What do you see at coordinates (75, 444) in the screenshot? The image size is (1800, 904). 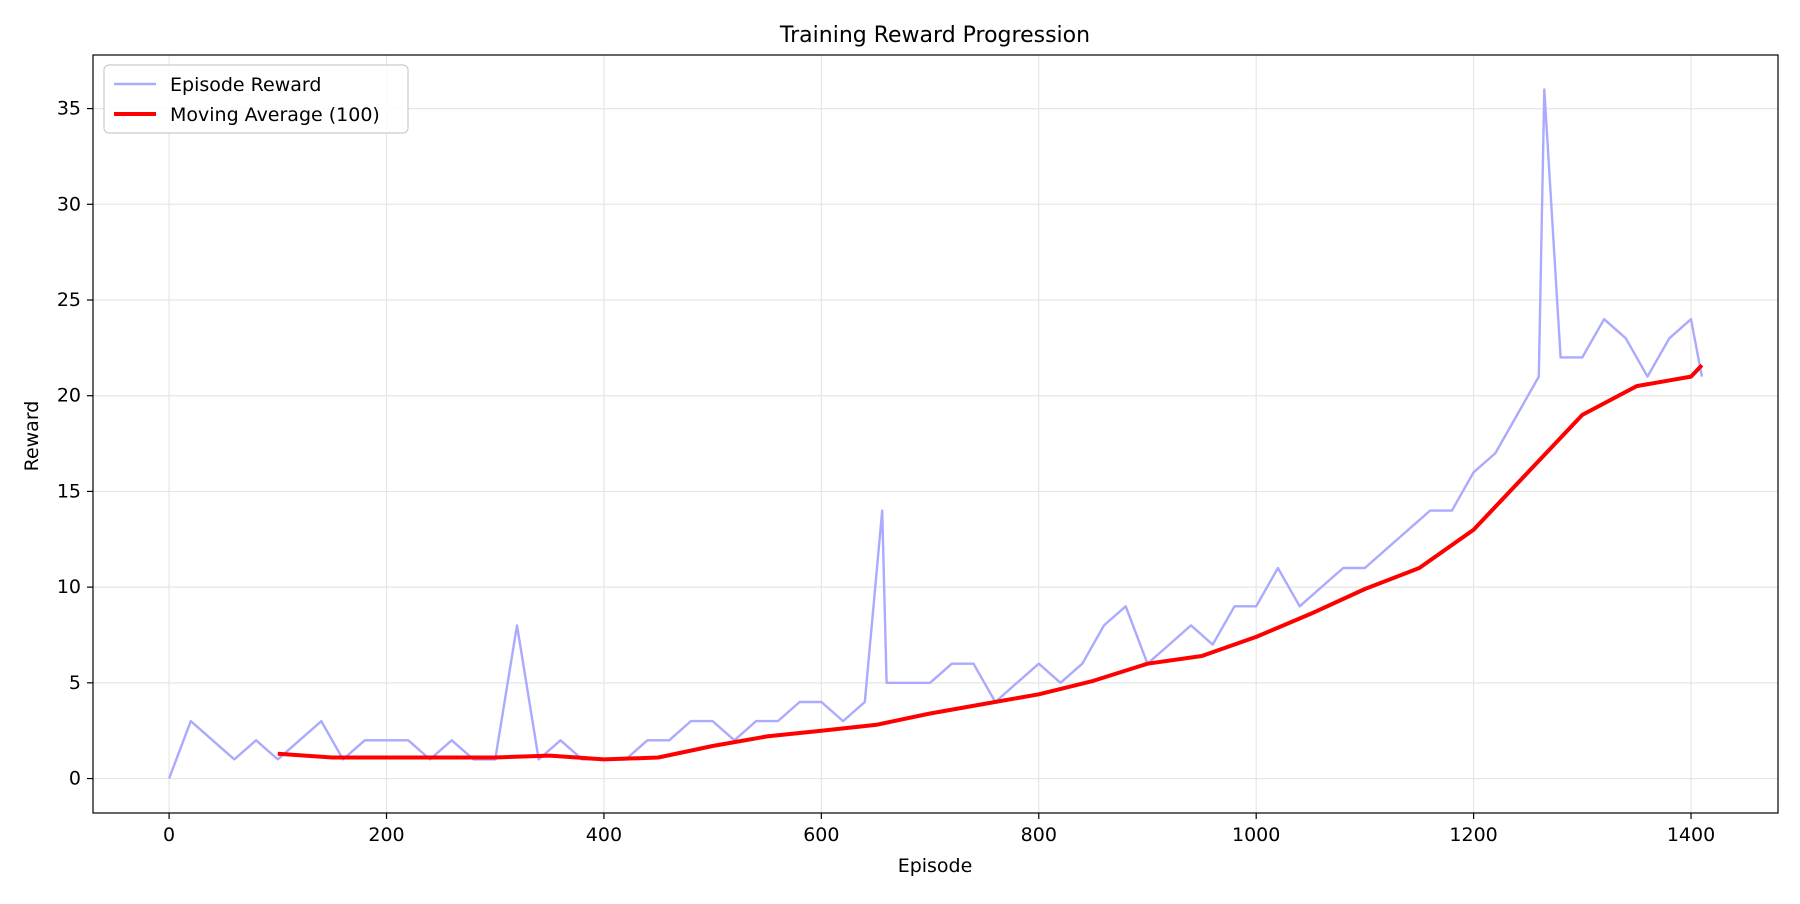 I see `y-axis-ticks: 0 5 10 15 20 25 30 35` at bounding box center [75, 444].